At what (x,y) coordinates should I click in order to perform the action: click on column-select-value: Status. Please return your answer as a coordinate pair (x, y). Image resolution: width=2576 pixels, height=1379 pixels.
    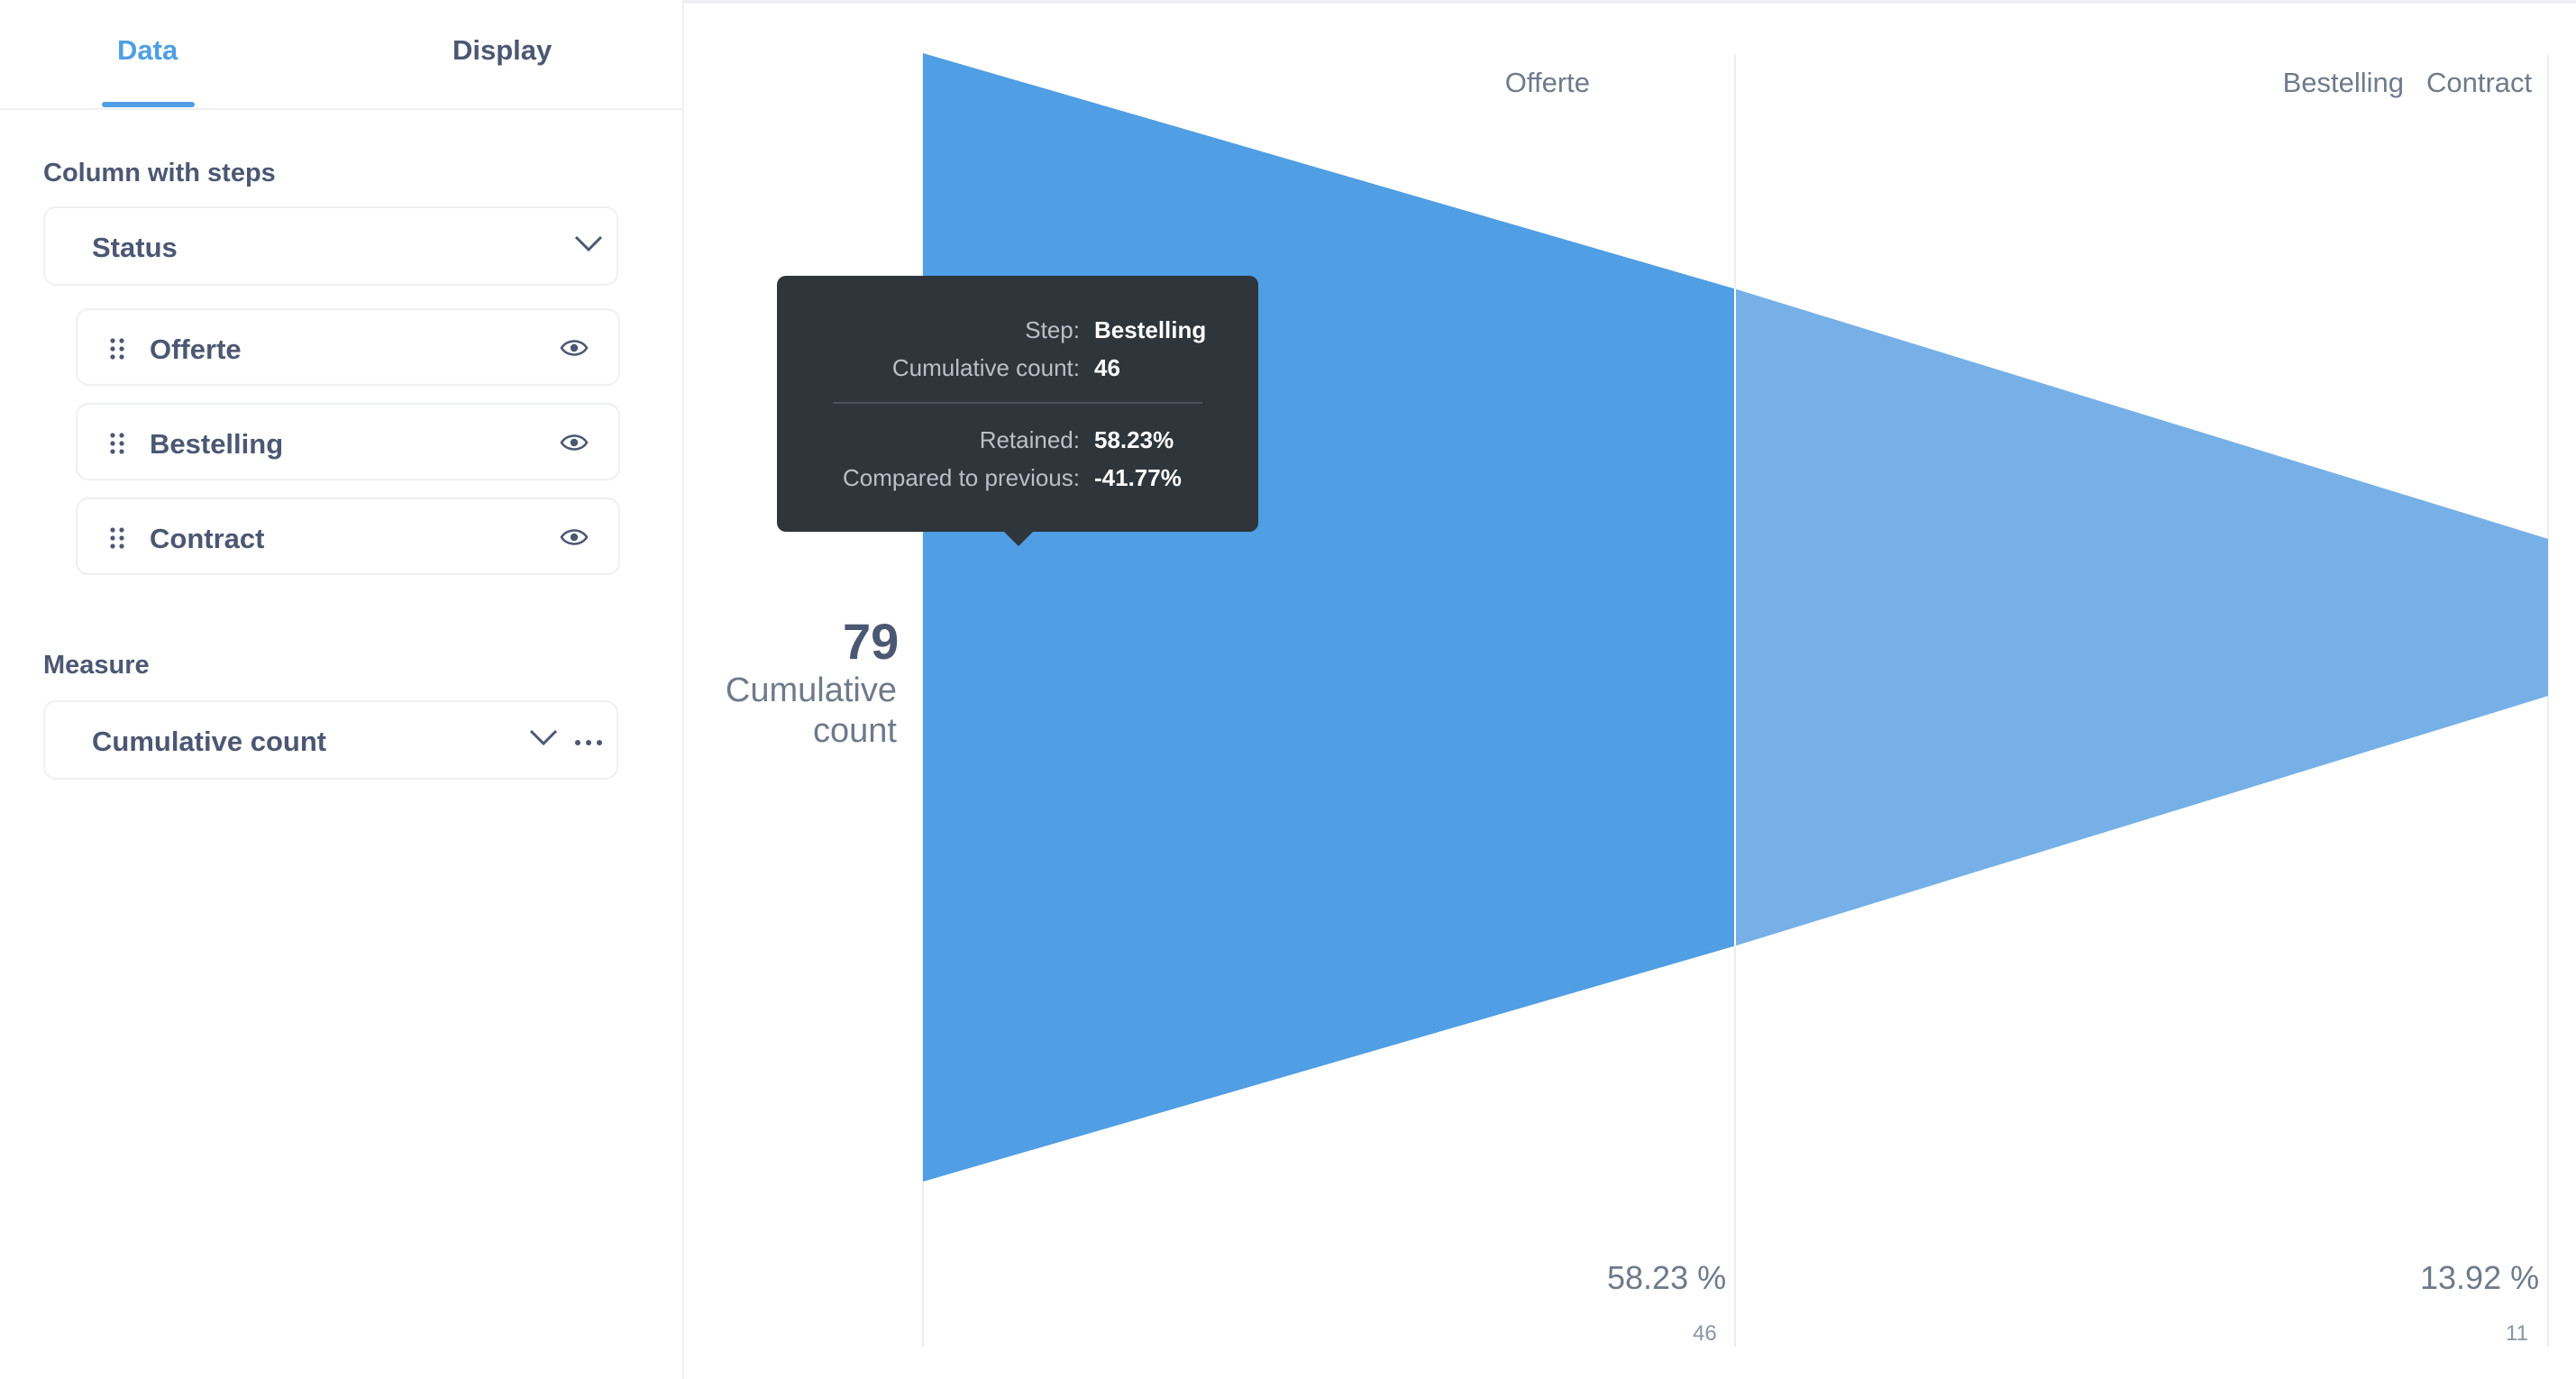
    Looking at the image, I should click on (135, 247).